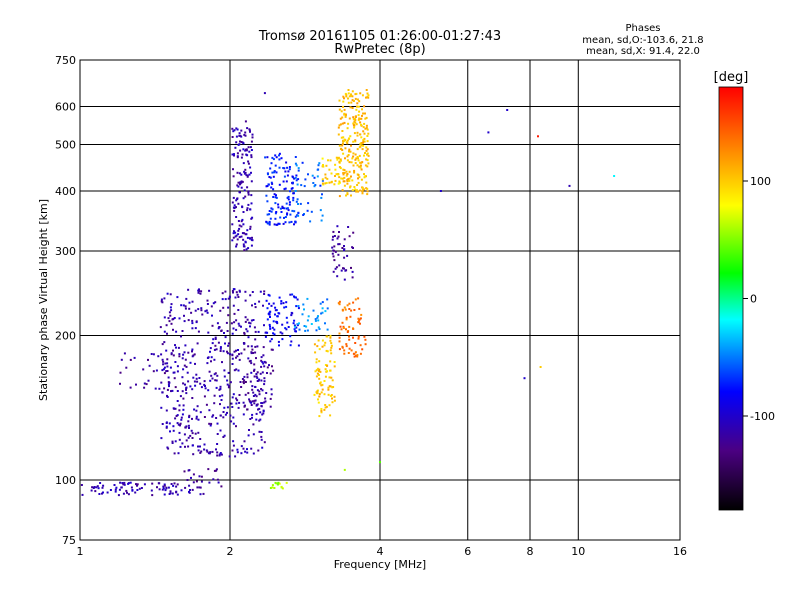 The height and width of the screenshot is (600, 800). I want to click on y-tick-label: 500, so click(65, 145).